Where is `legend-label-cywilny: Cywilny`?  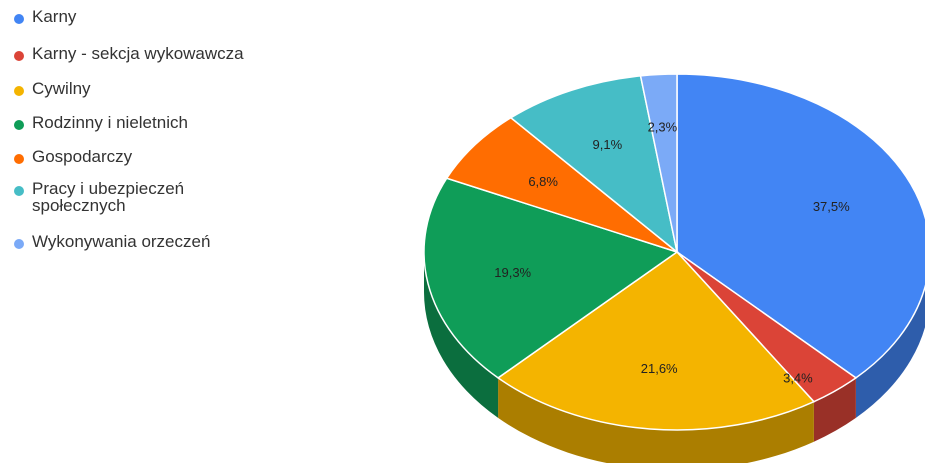
legend-label-cywilny: Cywilny is located at coordinates (61, 88).